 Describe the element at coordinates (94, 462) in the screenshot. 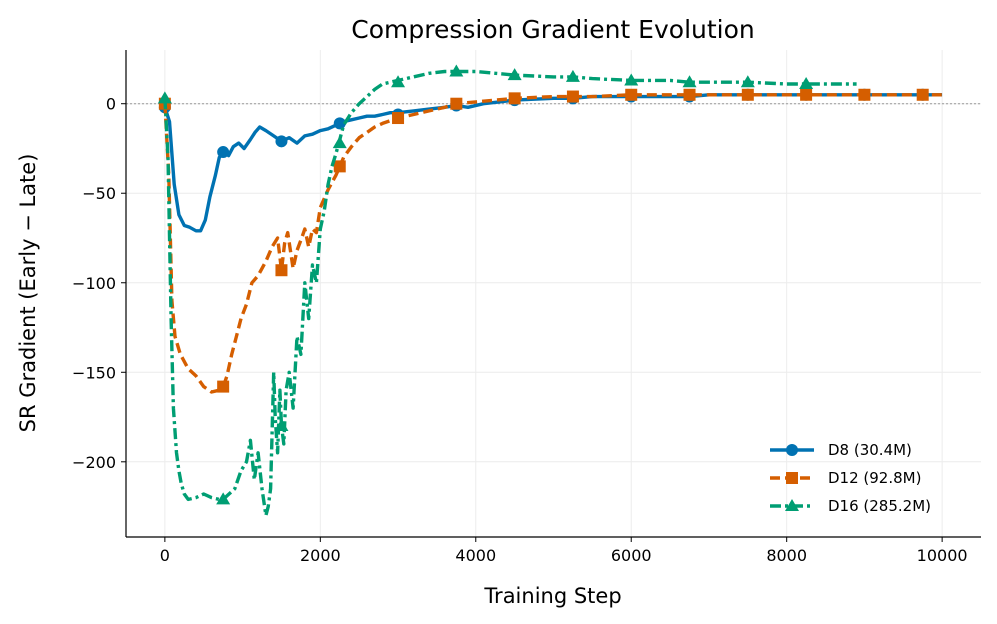

I see `y-tick-label: −200` at that location.